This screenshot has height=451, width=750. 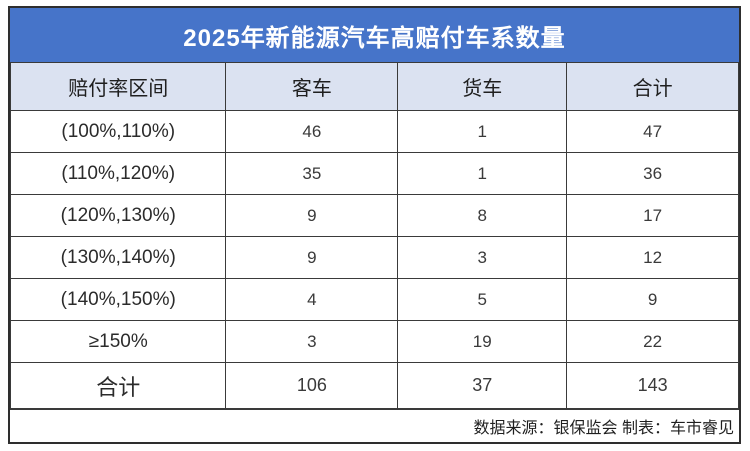 What do you see at coordinates (482, 385) in the screenshot?
I see `cell-truck-total: 37` at bounding box center [482, 385].